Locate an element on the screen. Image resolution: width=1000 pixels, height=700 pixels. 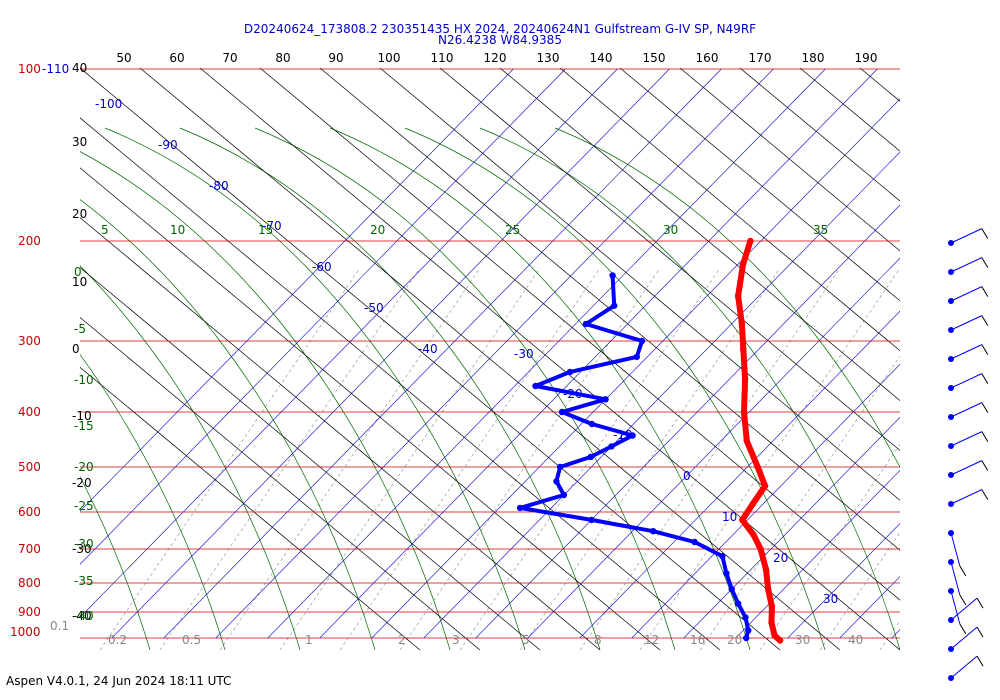
footer-version: Aspen V4.0.1, 24 Jun 2024 18:11 UTC is located at coordinates (119, 681).